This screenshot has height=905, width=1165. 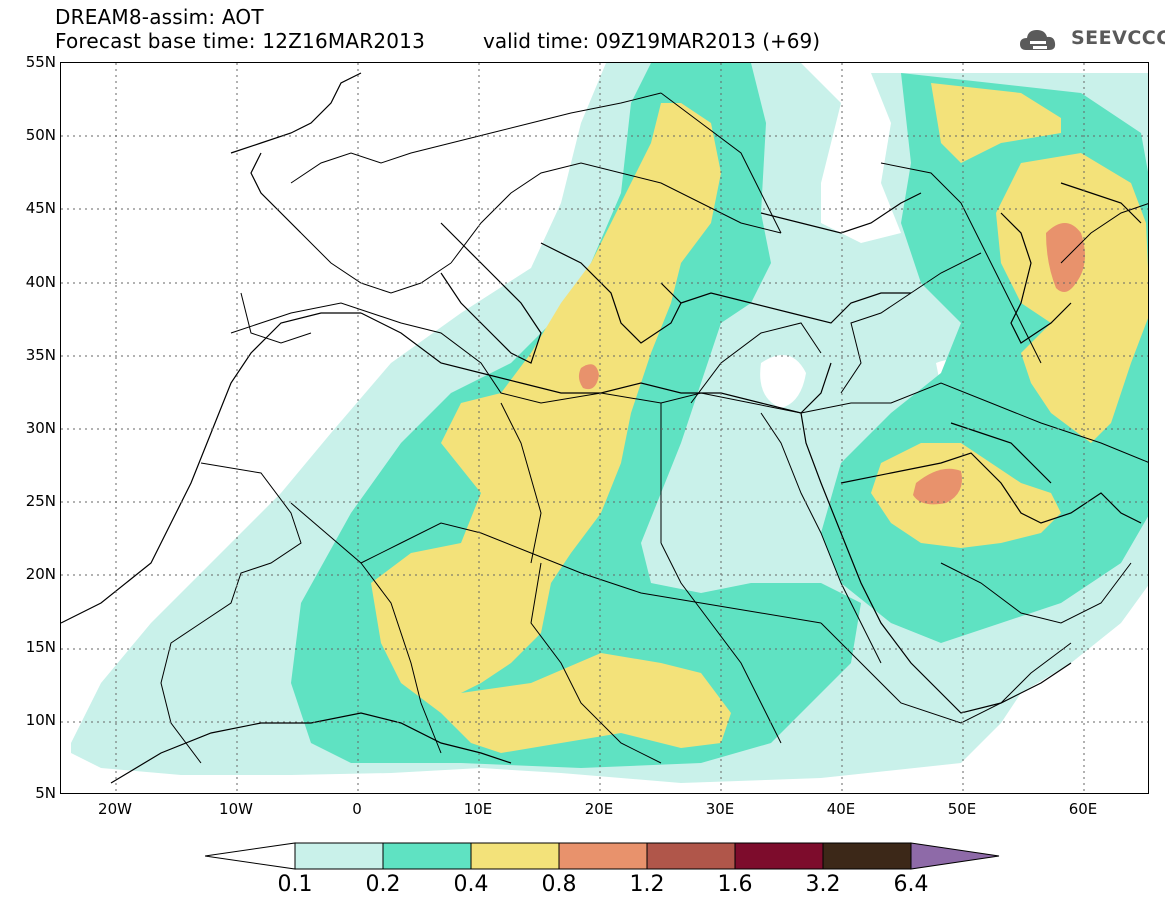 What do you see at coordinates (478, 809) in the screenshot?
I see `lon-label: 10E` at bounding box center [478, 809].